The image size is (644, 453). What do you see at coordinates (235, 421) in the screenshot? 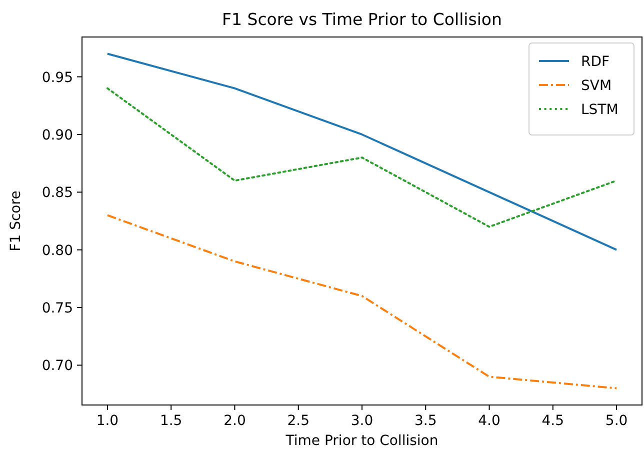
I see `x-tick-label: 2.0` at bounding box center [235, 421].